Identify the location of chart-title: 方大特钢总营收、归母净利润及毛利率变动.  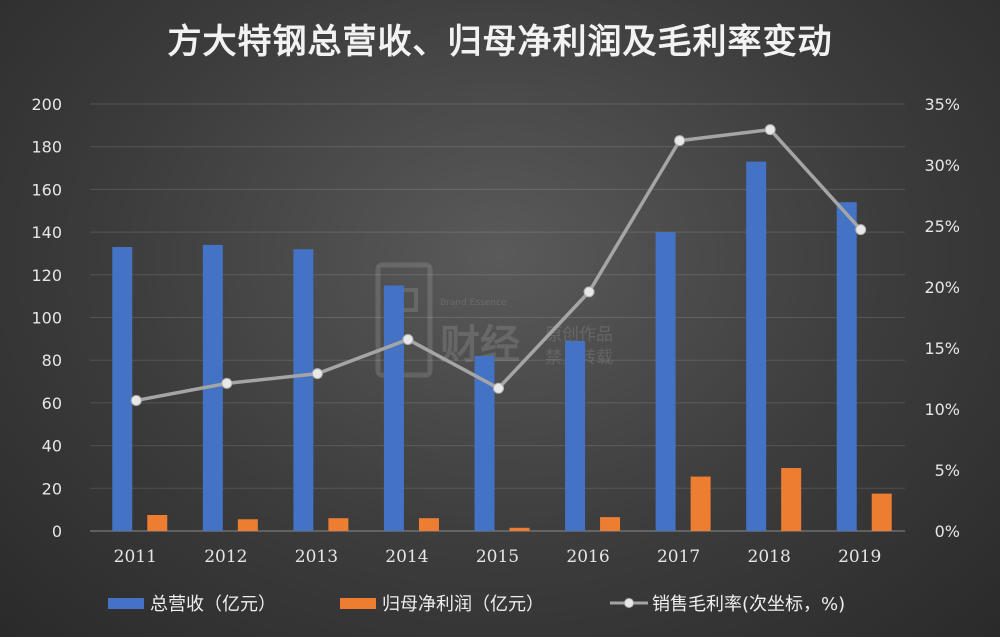
(500, 42).